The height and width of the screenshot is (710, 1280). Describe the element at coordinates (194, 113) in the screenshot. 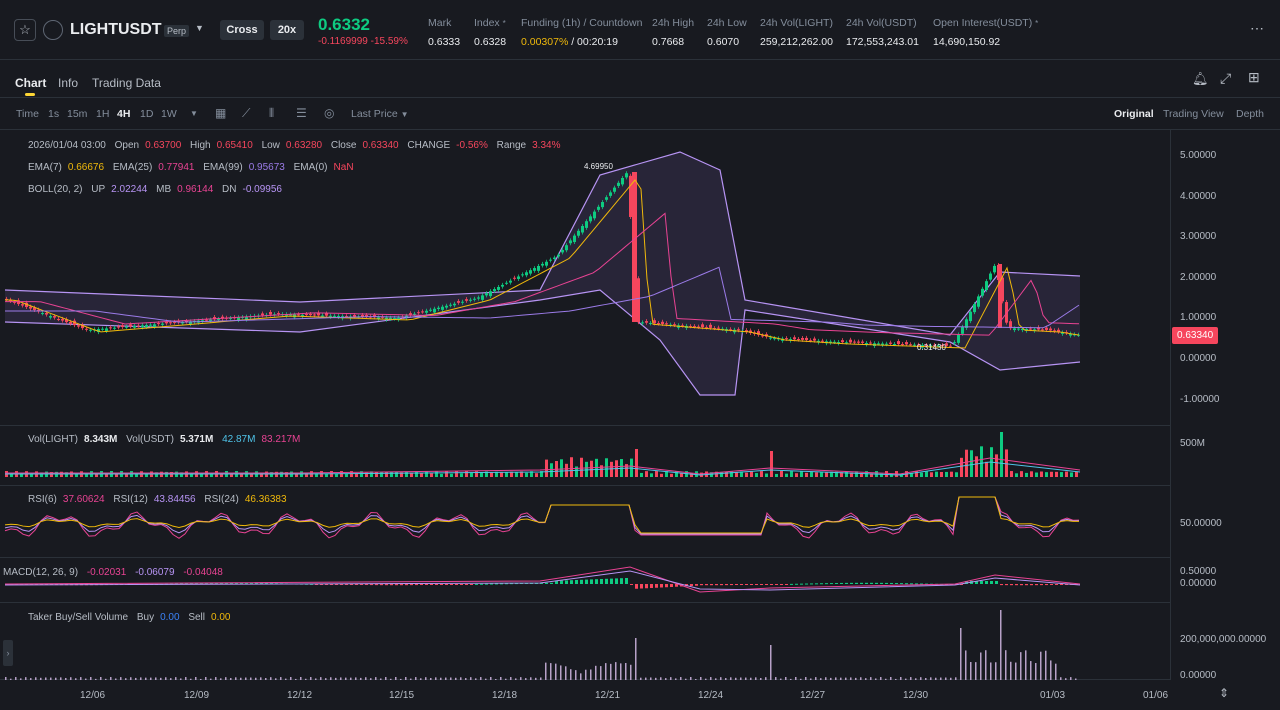

I see `interval-dropdown-icon: ▼` at that location.